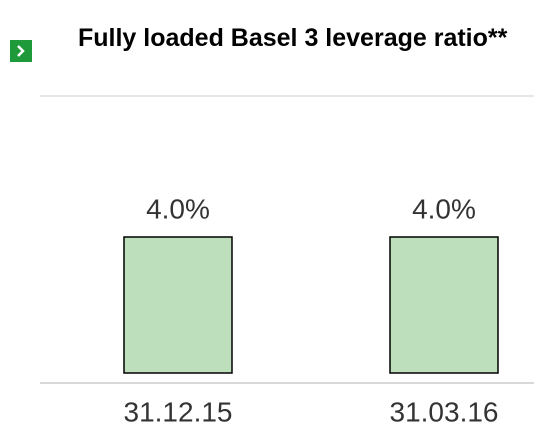 Image resolution: width=534 pixels, height=429 pixels. What do you see at coordinates (293, 38) in the screenshot?
I see `chart-title: Fully loaded Basel 3 leverage ratio**` at bounding box center [293, 38].